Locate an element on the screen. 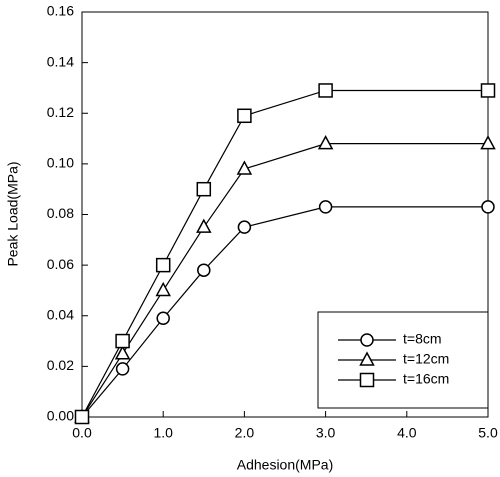 The width and height of the screenshot is (500, 477). y-tick-label: 0.00 is located at coordinates (60, 416).